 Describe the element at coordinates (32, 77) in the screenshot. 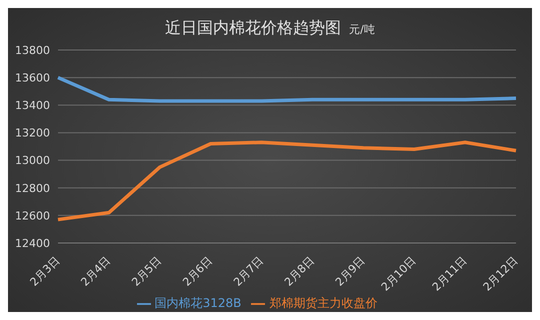

I see `y-tick-label: 13600` at that location.